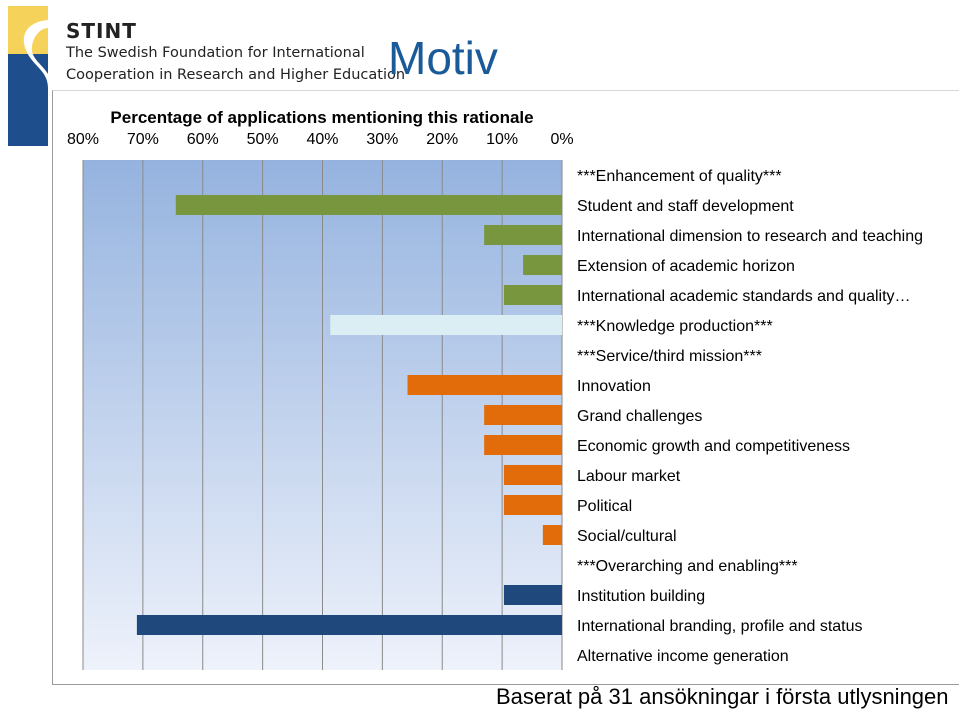  What do you see at coordinates (686, 266) in the screenshot?
I see `category-label: Extension of academic horizon` at bounding box center [686, 266].